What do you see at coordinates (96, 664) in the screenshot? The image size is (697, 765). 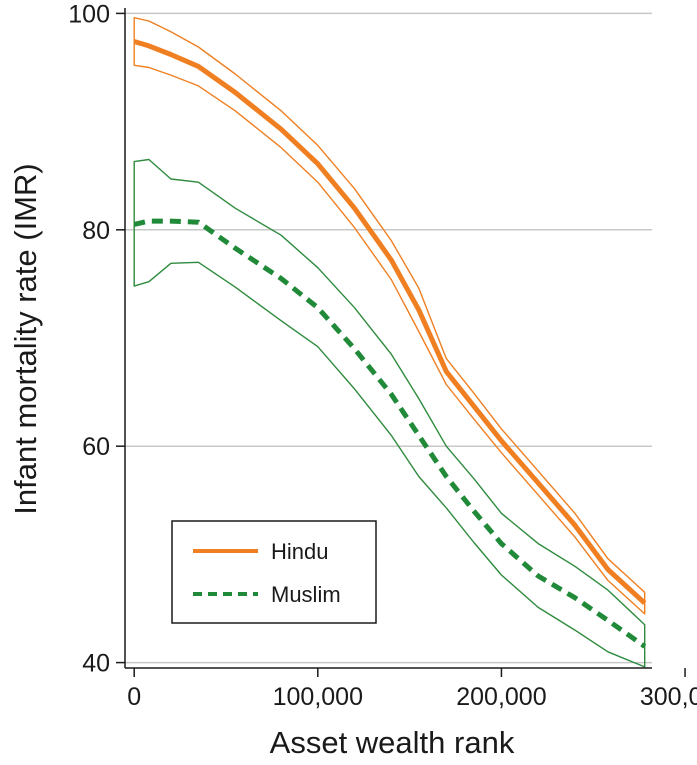 I see `y-tick-label: 40` at bounding box center [96, 664].